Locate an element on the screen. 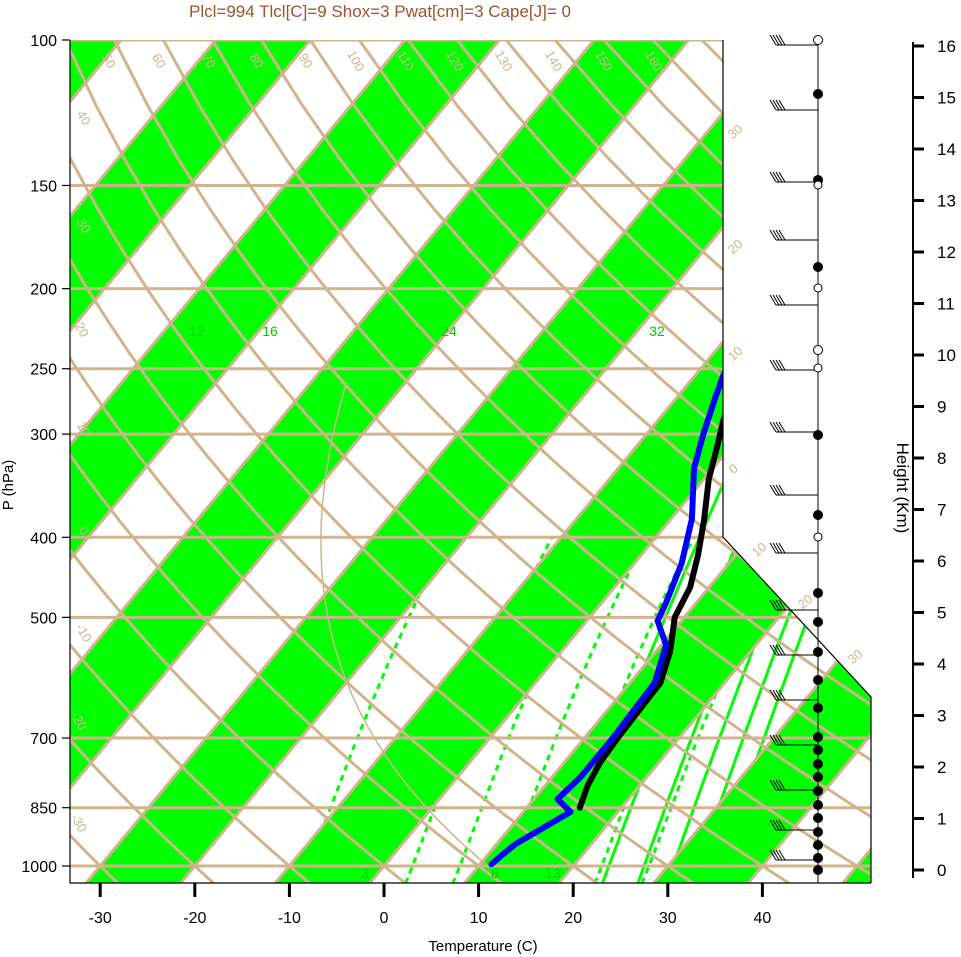  height-tick-label: 6 is located at coordinates (941, 561).